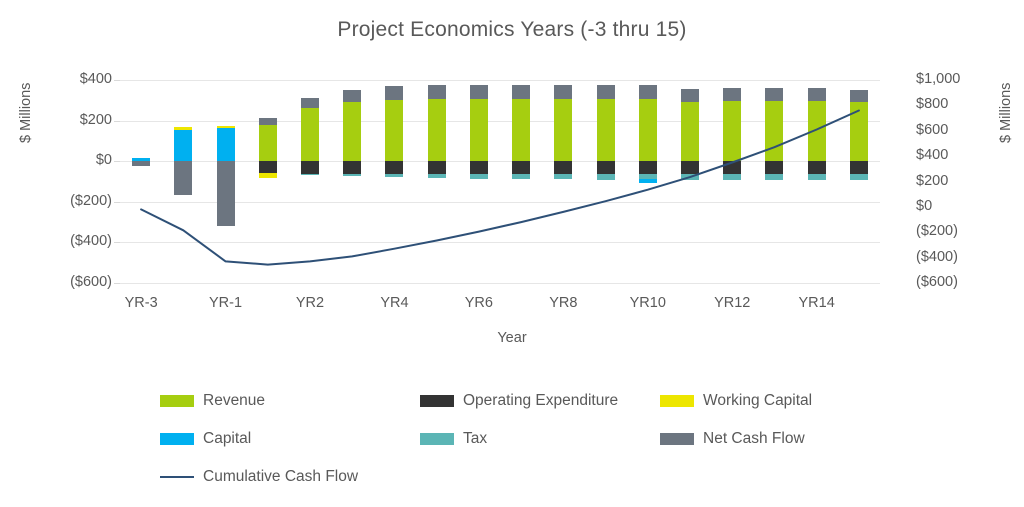 This screenshot has width=1024, height=507. Describe the element at coordinates (103, 160) in the screenshot. I see `y-axis-left-tick-label: $0` at that location.